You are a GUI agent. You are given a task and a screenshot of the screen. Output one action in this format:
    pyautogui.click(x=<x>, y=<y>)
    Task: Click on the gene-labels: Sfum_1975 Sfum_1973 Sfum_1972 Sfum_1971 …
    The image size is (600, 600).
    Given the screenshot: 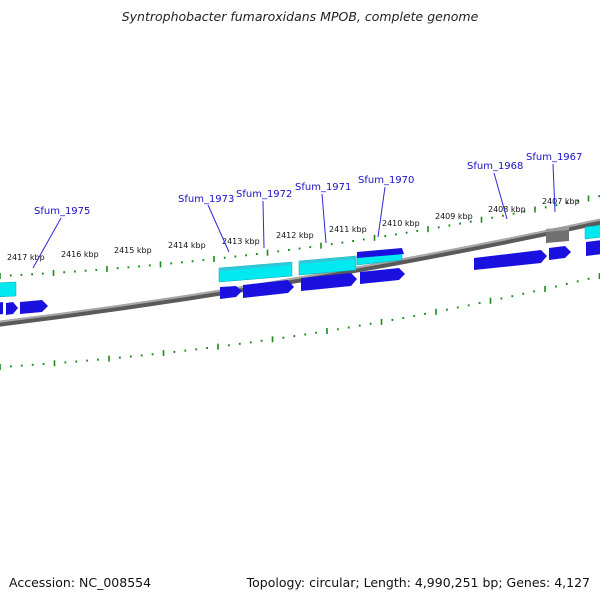 What is the action you would take?
    pyautogui.click(x=308, y=184)
    